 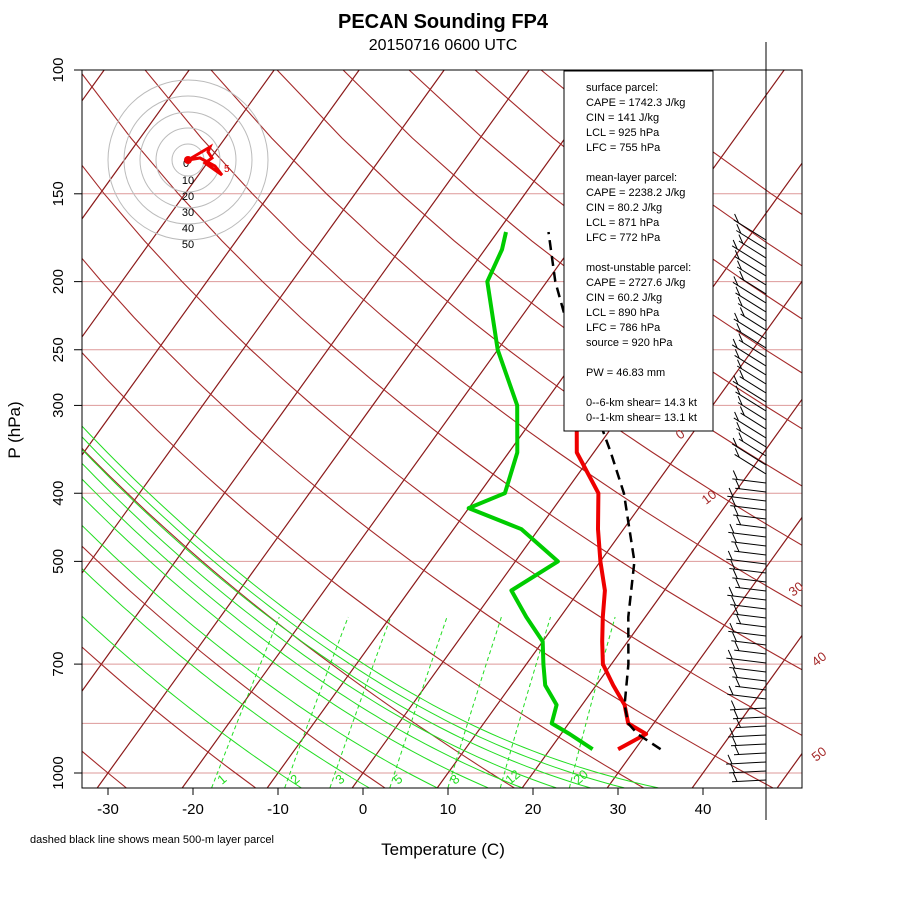 What do you see at coordinates (58, 69) in the screenshot?
I see `y-tick-label: 100` at bounding box center [58, 69].